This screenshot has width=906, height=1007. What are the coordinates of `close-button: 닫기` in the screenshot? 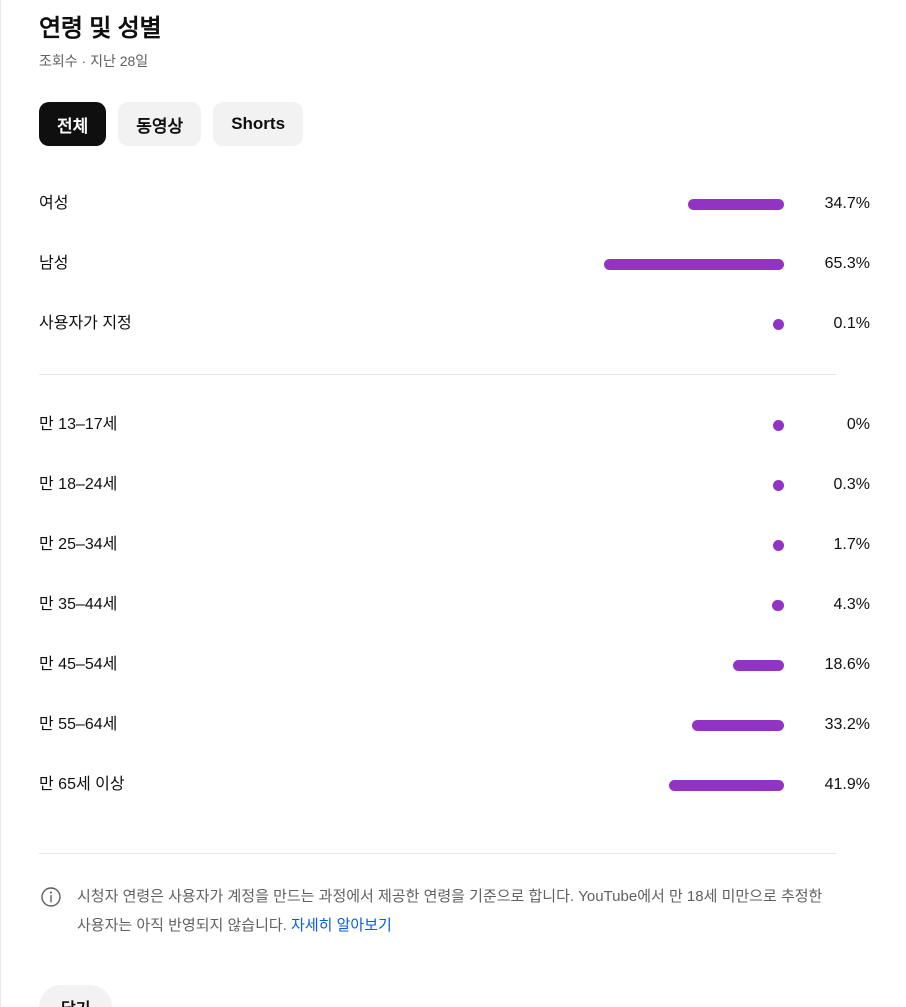 It's located at (76, 996).